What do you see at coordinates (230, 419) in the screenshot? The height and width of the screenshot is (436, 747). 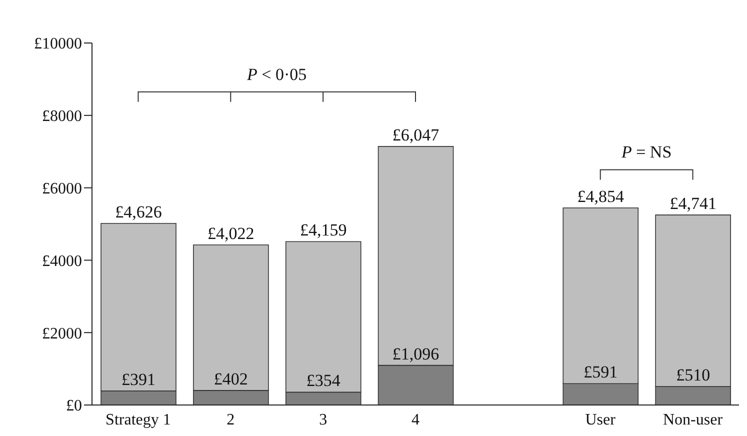 I see `x-tick-label: 2` at bounding box center [230, 419].